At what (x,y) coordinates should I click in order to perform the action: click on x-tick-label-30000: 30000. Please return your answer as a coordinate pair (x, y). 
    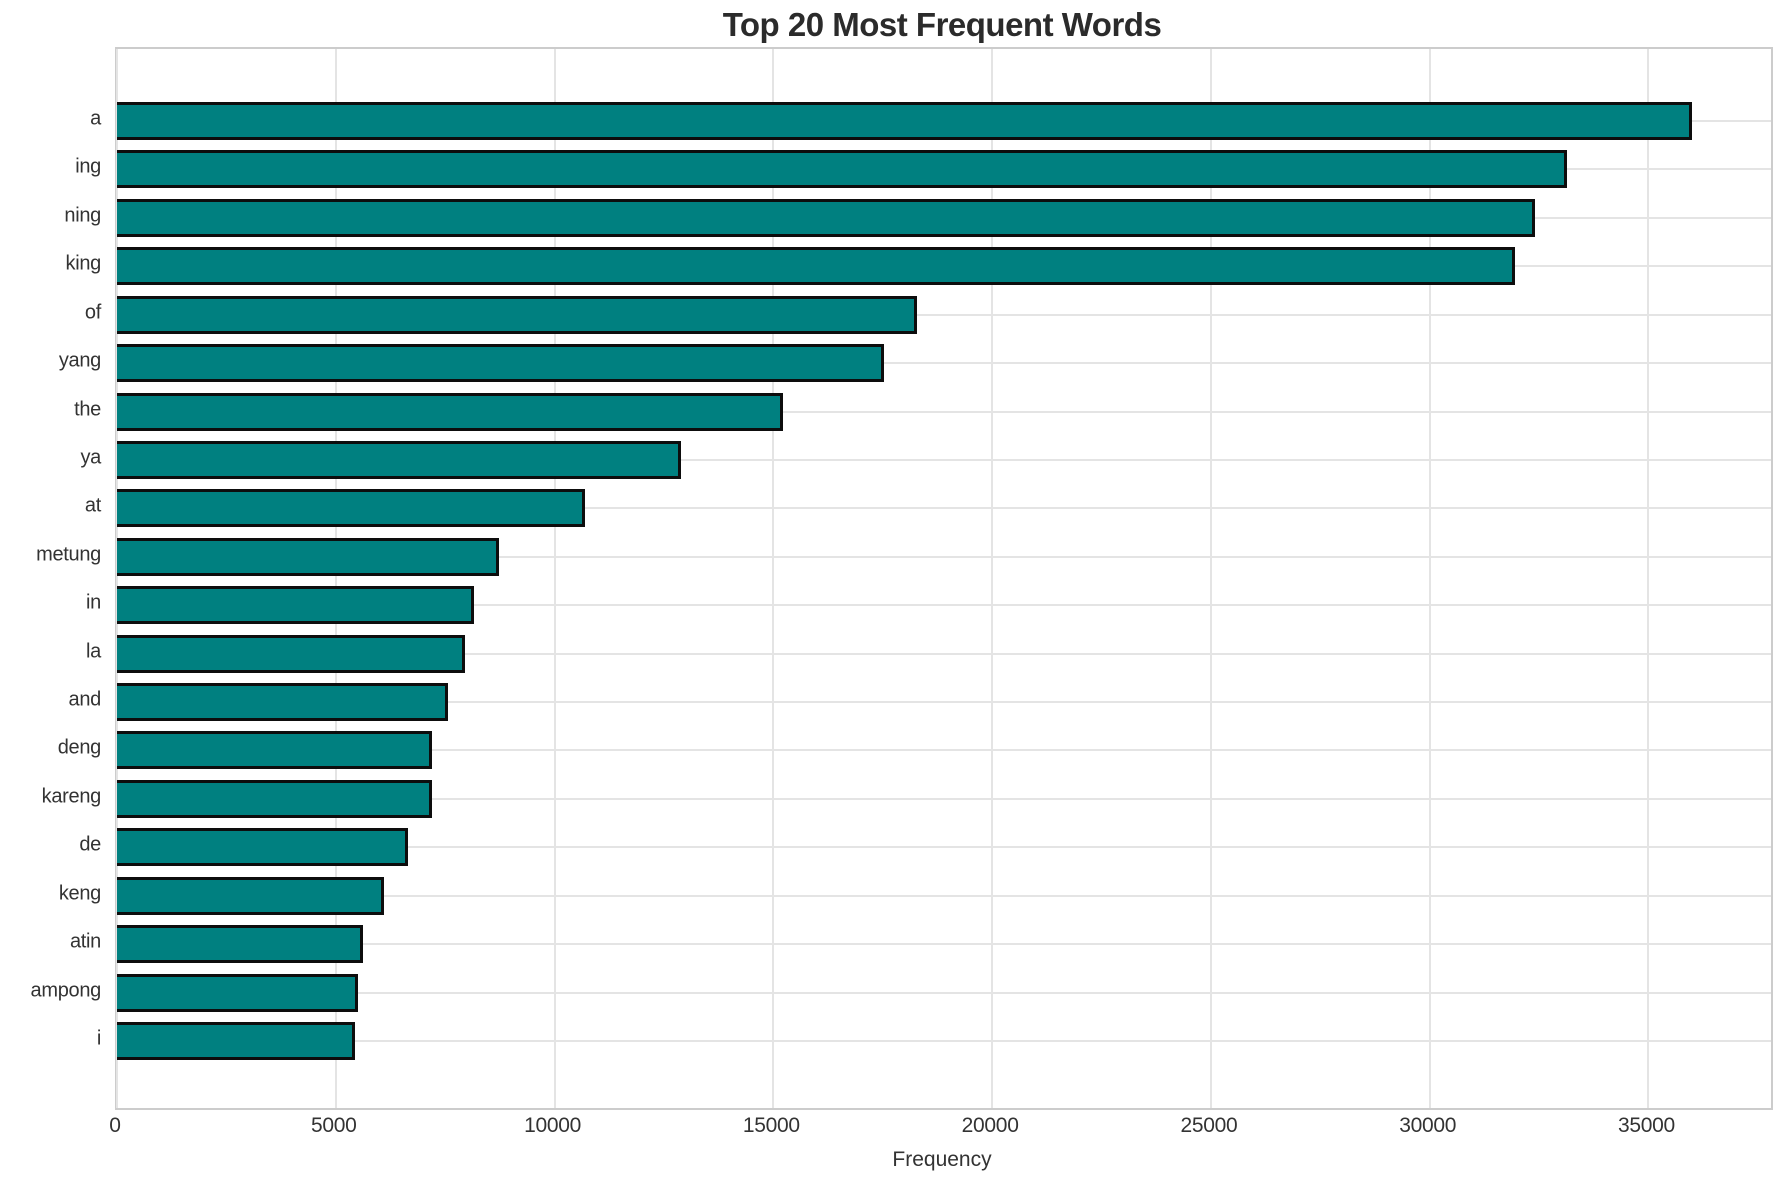
    Looking at the image, I should click on (1428, 1125).